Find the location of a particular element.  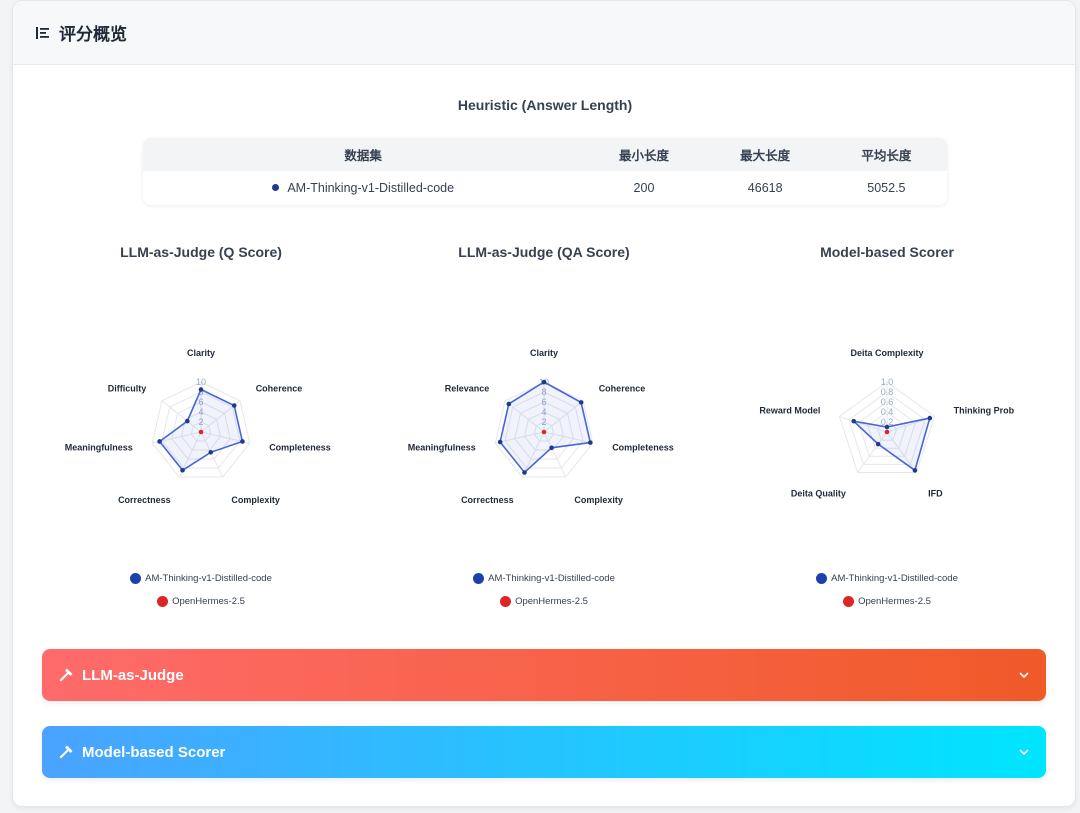

axis-label: Deita Complexity is located at coordinates (886, 353).